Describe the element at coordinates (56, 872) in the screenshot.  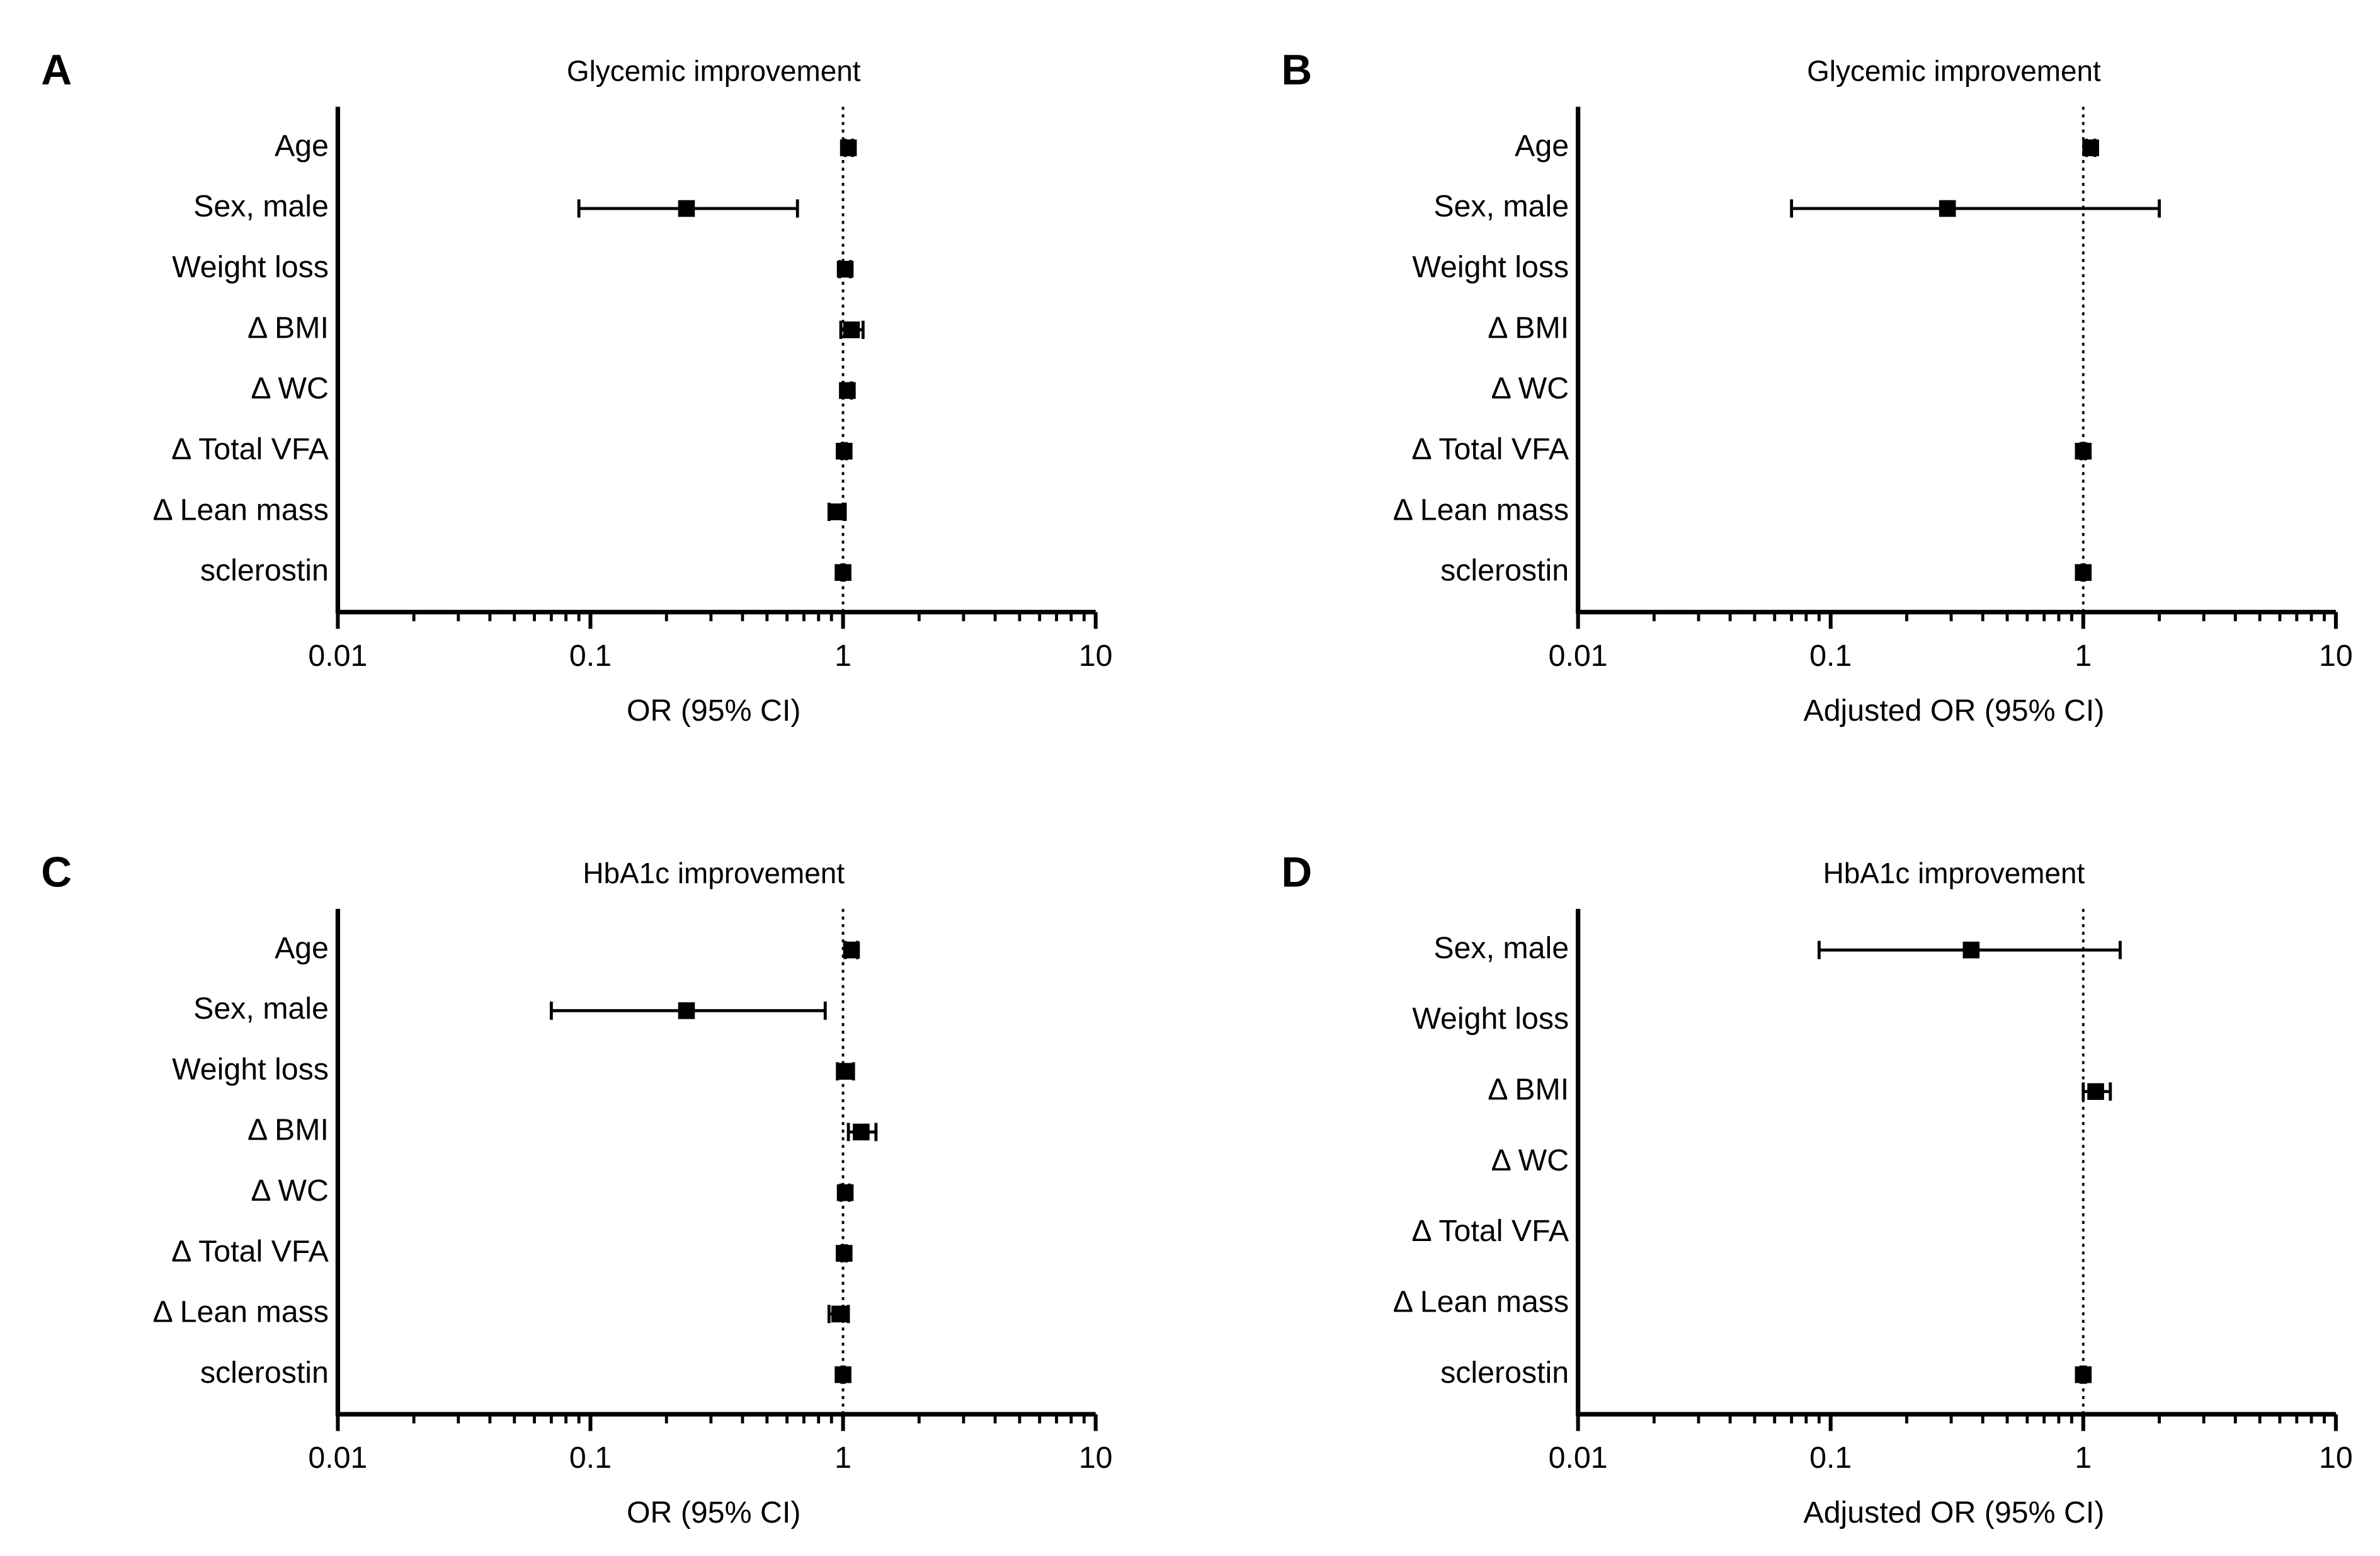
I see `panel-letter: C` at that location.